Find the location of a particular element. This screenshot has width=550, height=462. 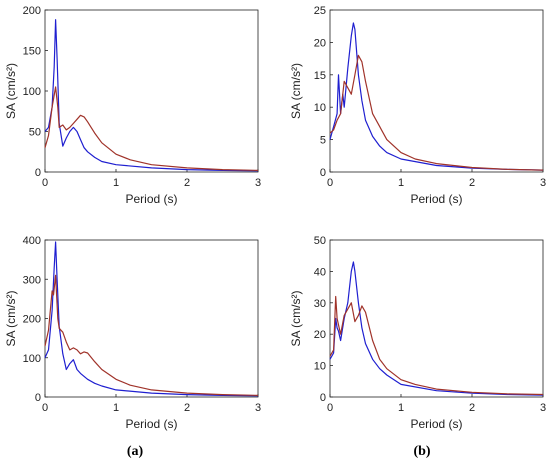

y-tick-label-a-bottom-3: 300 is located at coordinates (32, 280).